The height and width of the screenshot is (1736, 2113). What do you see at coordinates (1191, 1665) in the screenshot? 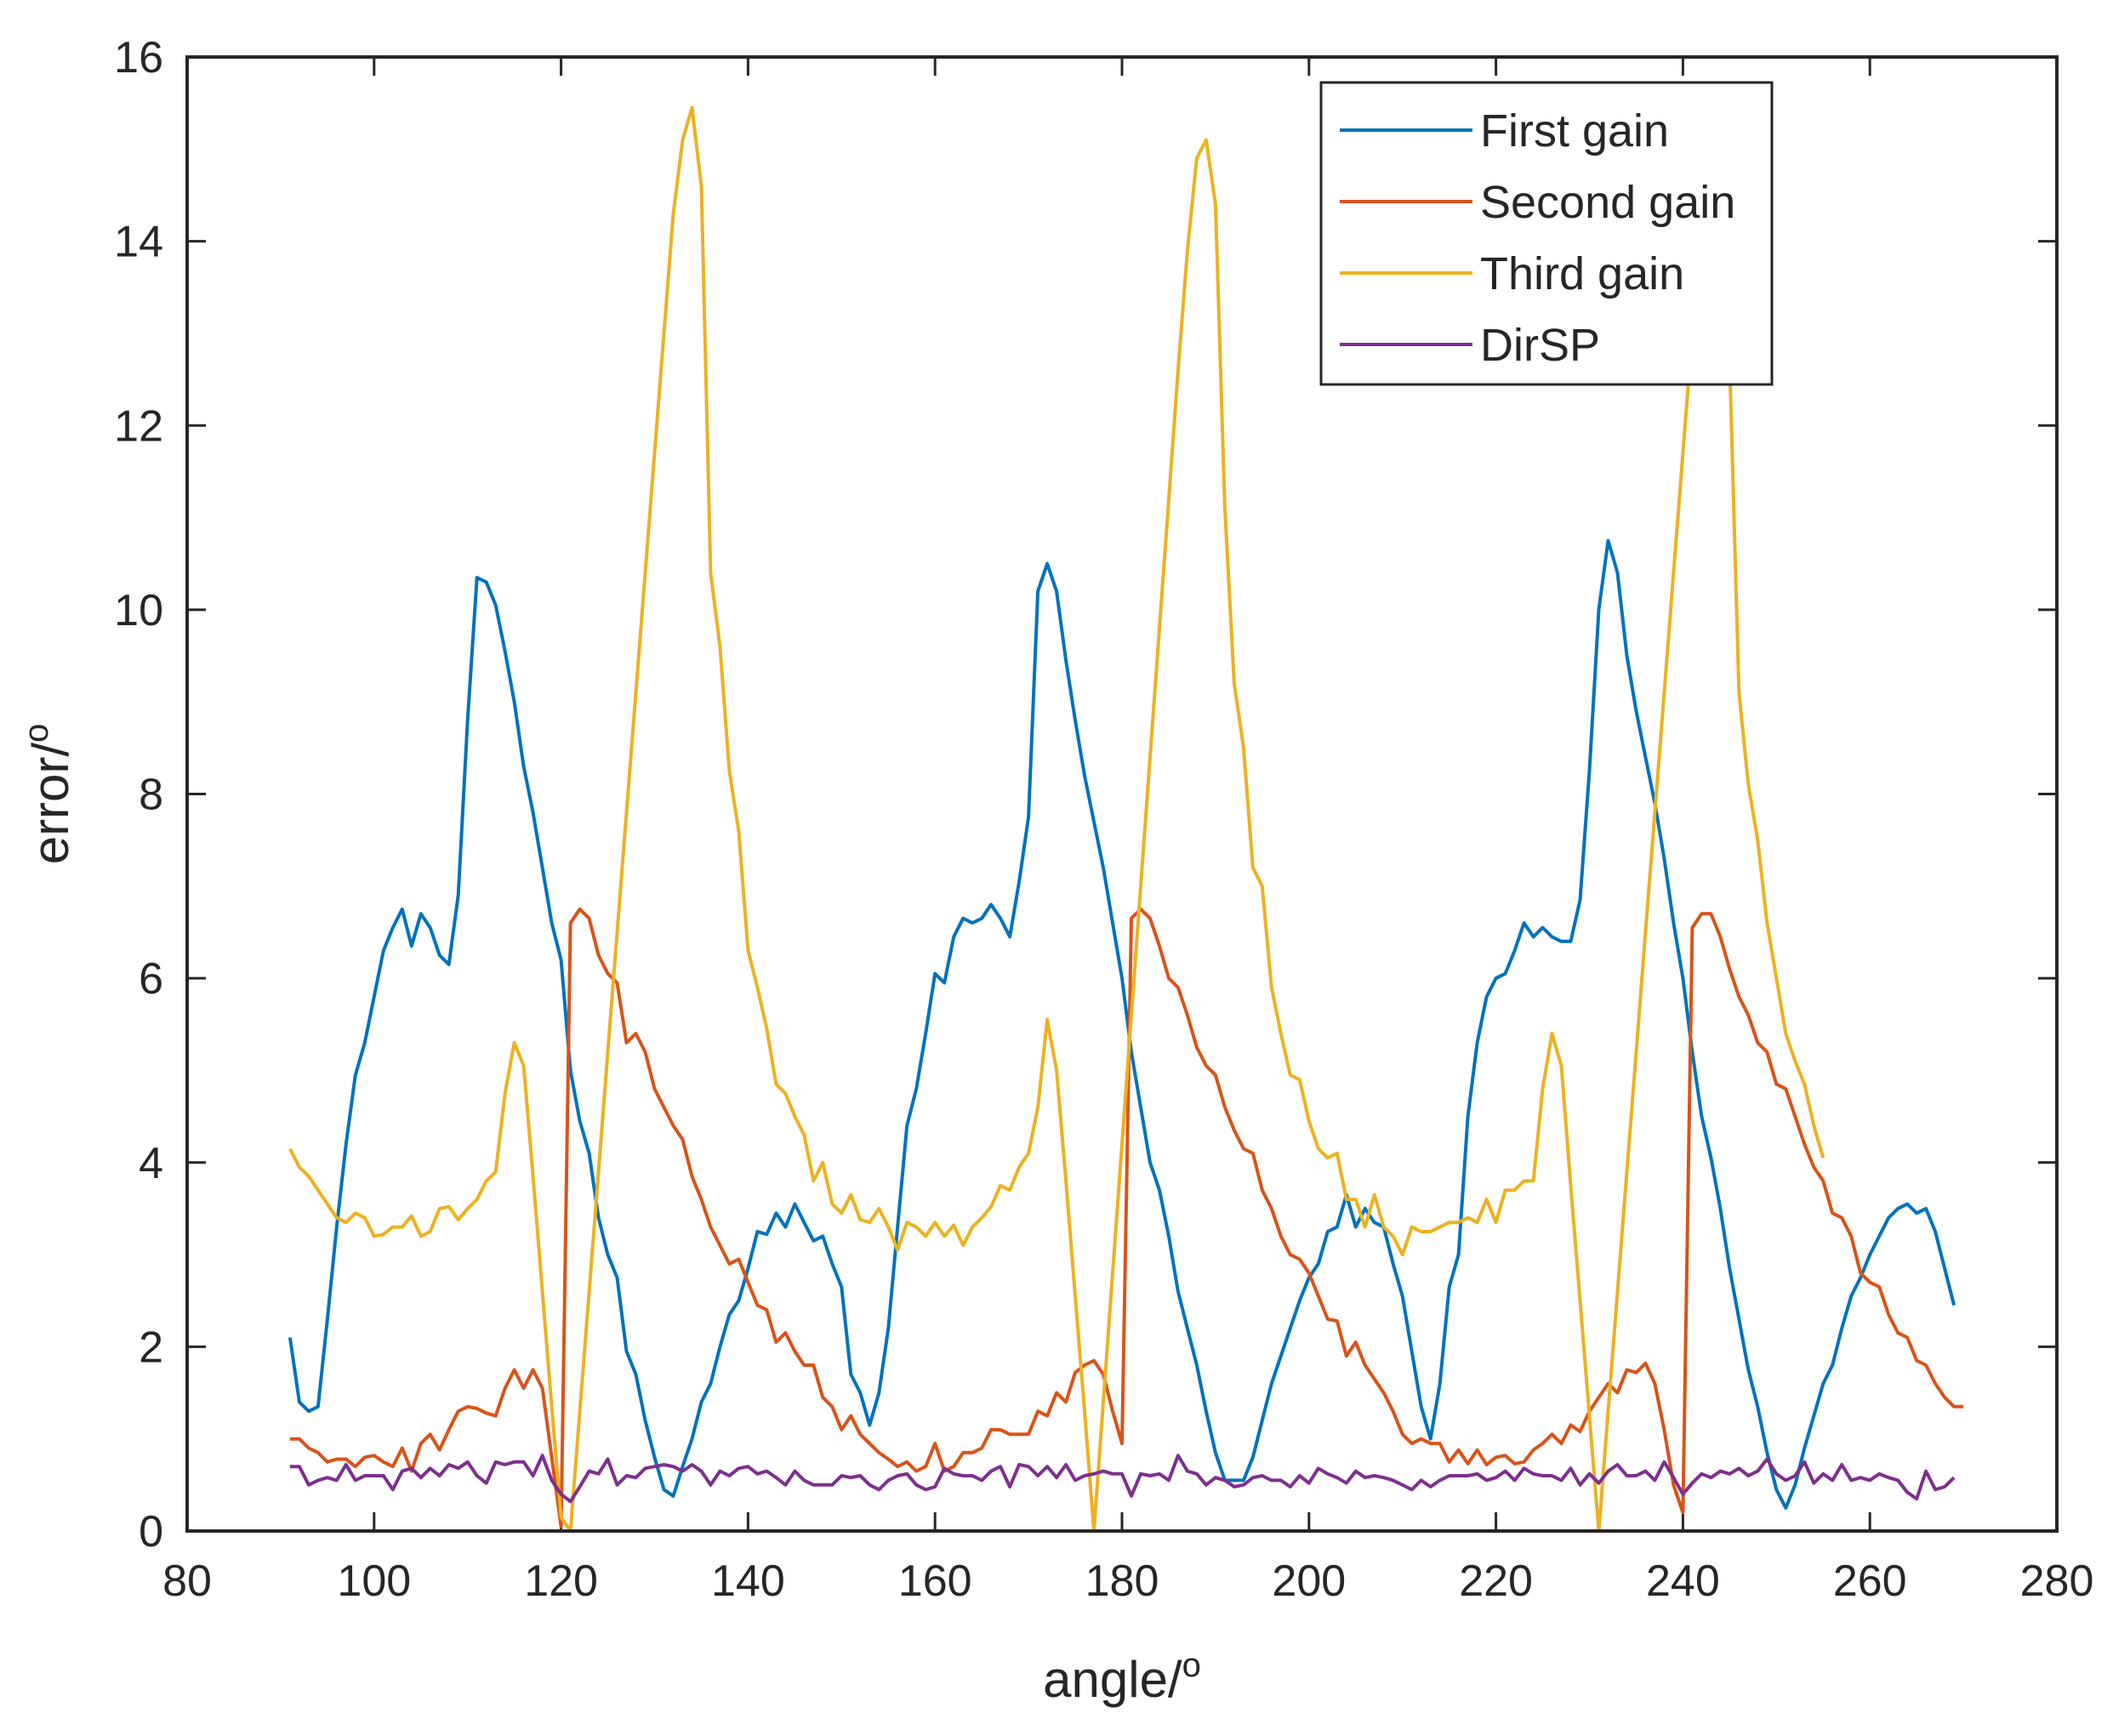
I see `x-axis-label-superscript: o` at bounding box center [1191, 1665].